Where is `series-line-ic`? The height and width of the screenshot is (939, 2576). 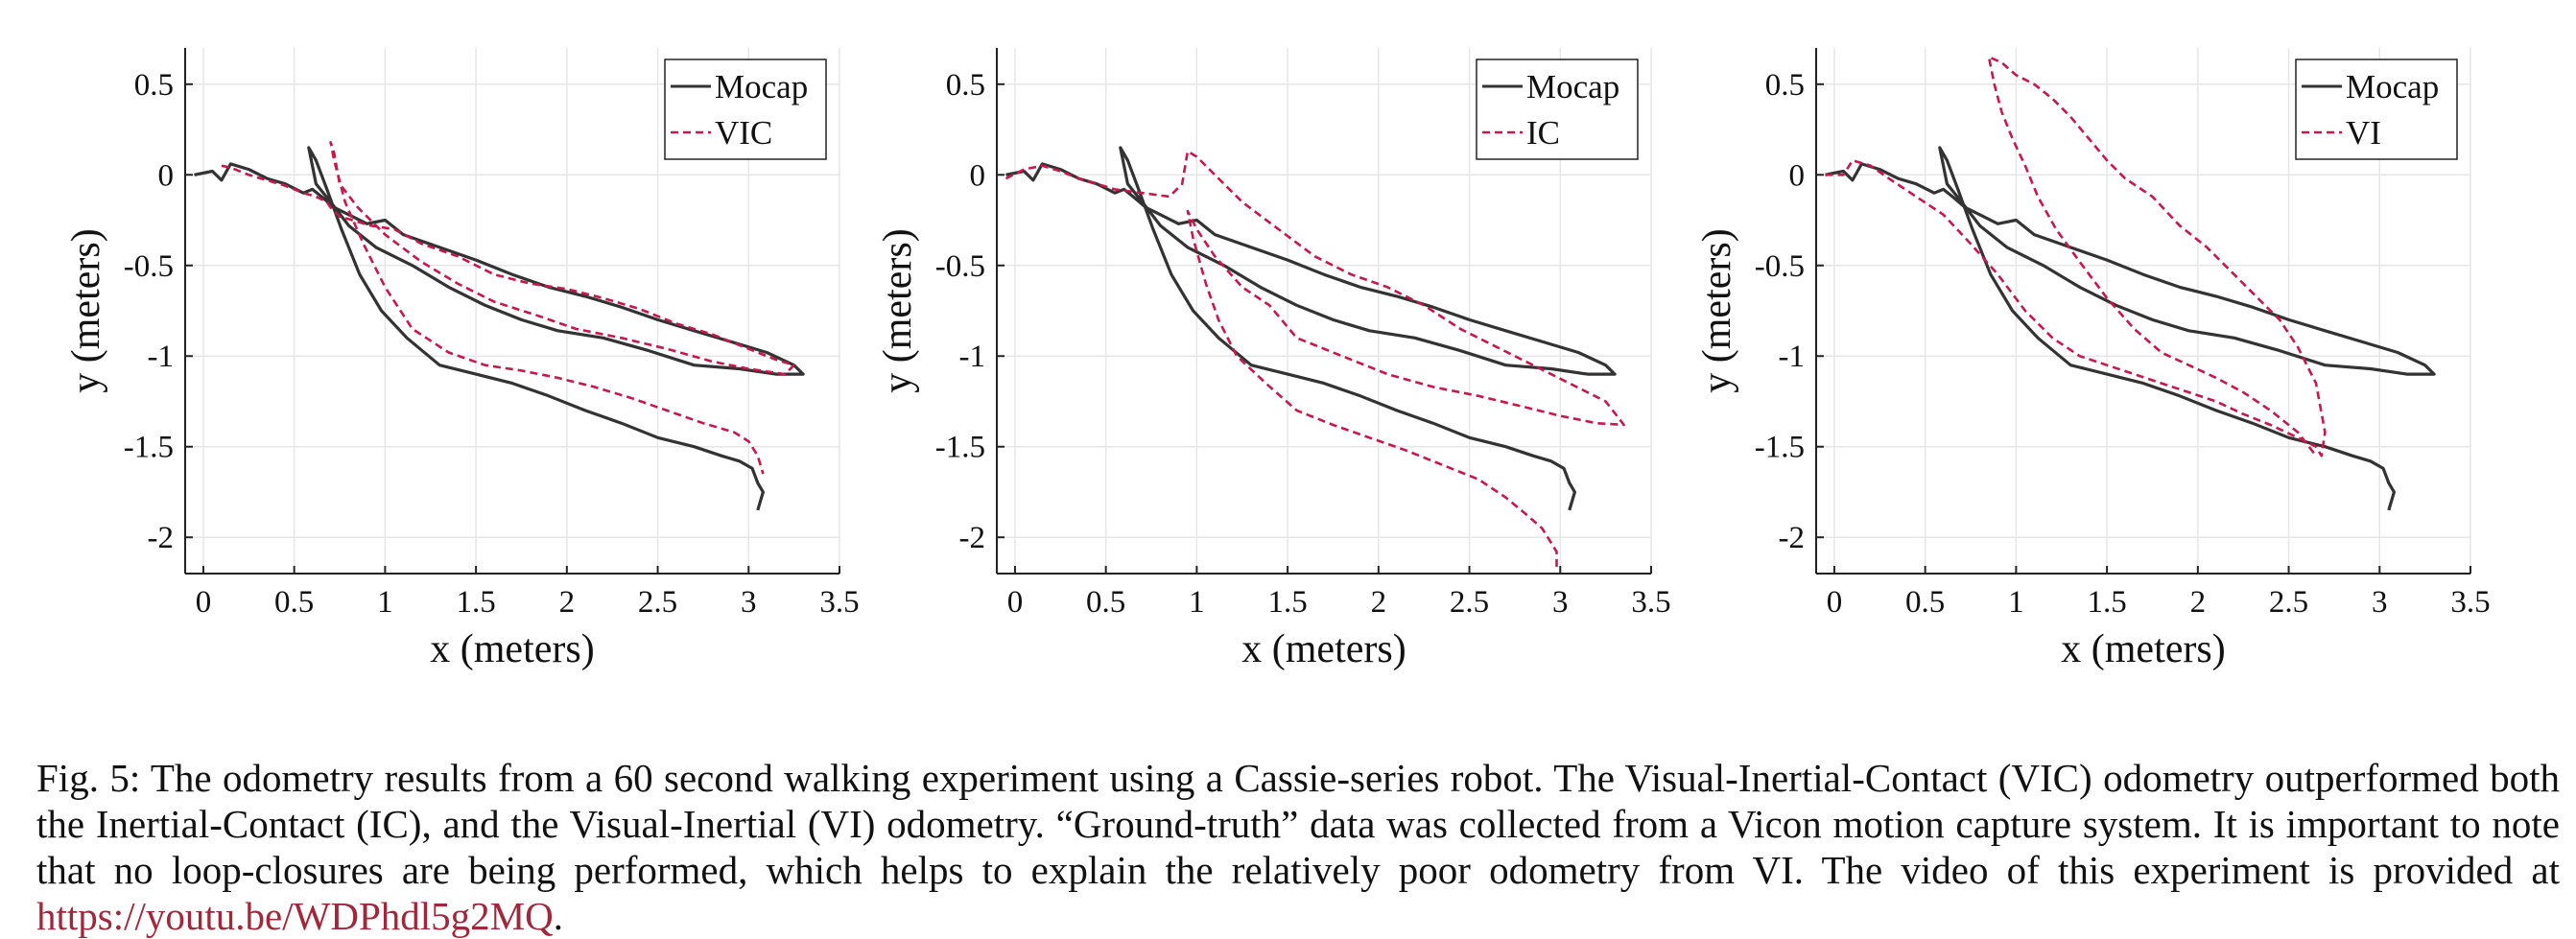
series-line-ic is located at coordinates (1315, 360).